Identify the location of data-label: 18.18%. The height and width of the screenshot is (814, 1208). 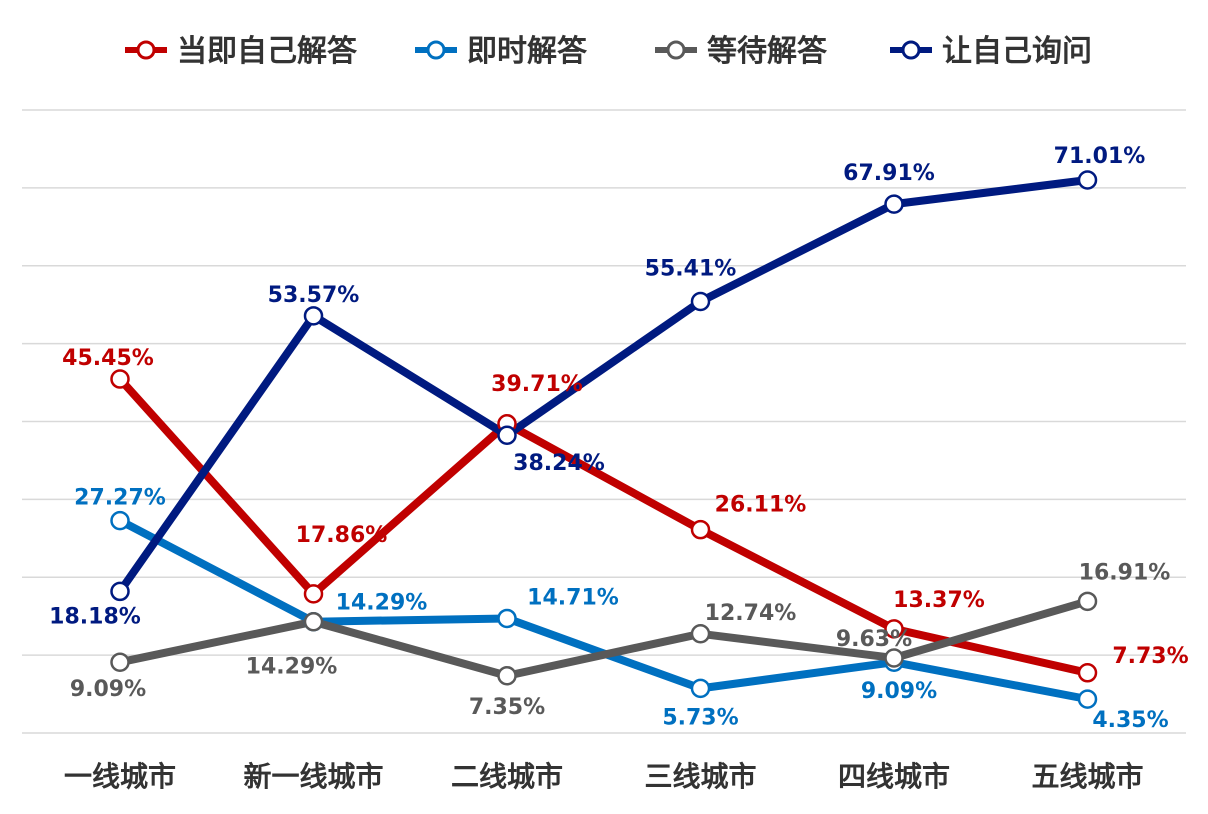
(95, 616).